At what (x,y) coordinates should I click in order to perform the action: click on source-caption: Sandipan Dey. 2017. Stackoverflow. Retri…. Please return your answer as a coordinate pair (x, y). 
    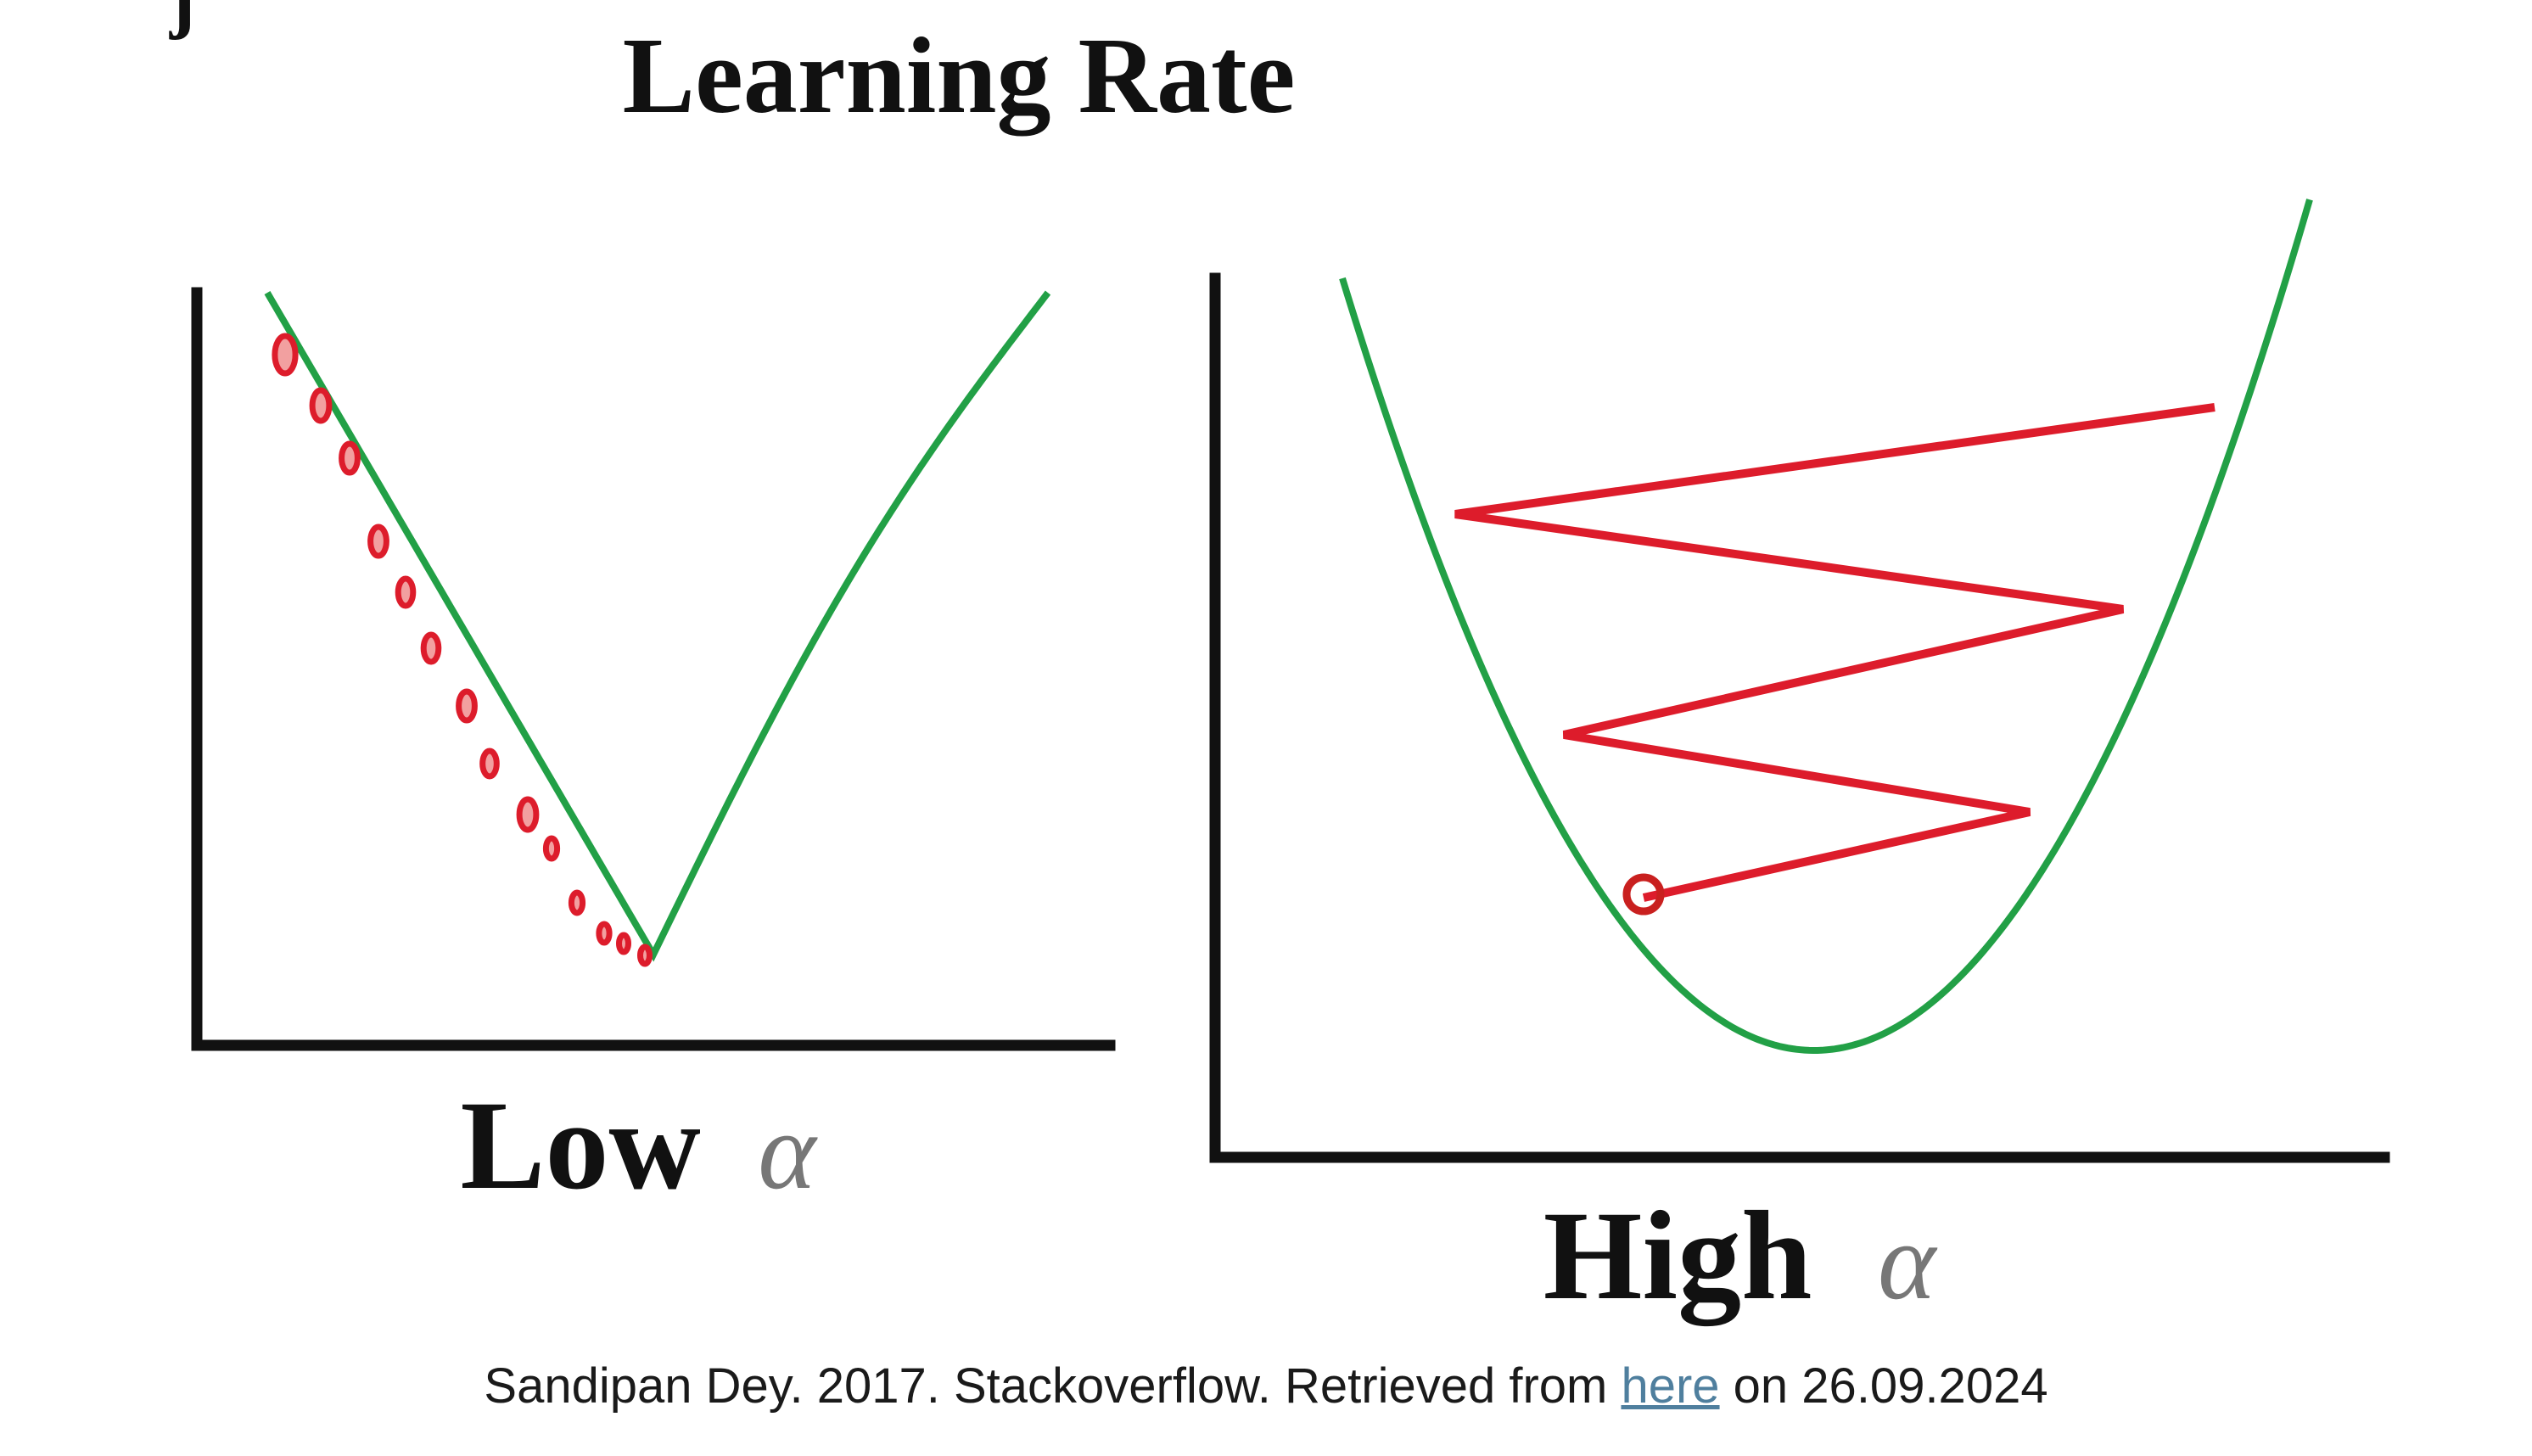
    Looking at the image, I should click on (1266, 1386).